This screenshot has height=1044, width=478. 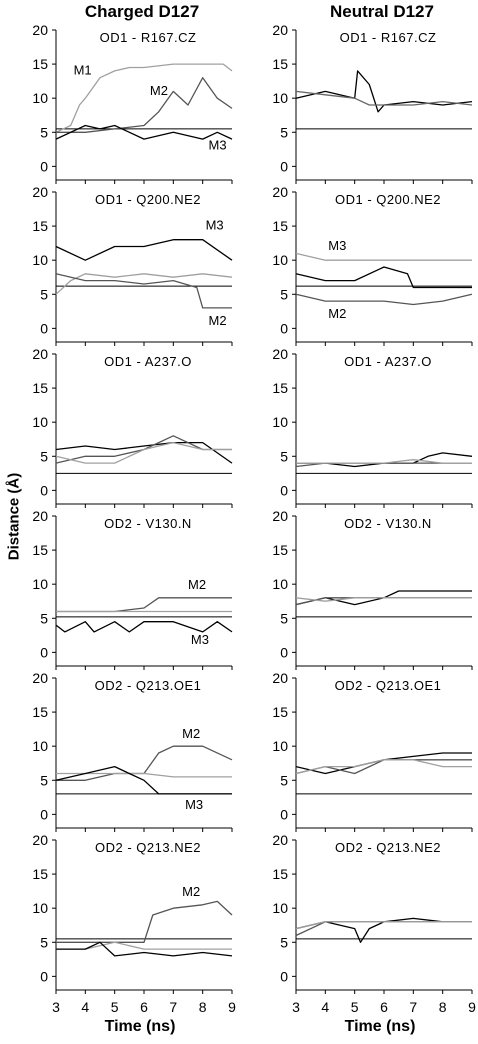 I want to click on panel-title: OD2 - Q213.NE2, so click(x=148, y=847).